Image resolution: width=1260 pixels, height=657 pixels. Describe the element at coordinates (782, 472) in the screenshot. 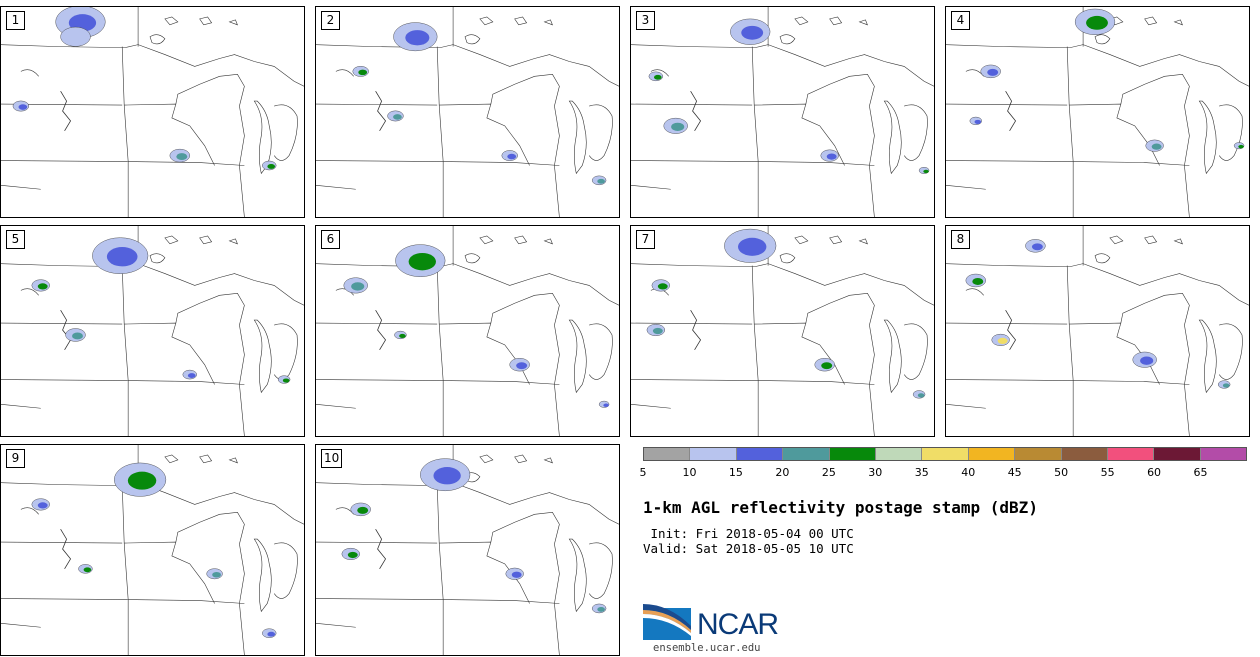

I see `colorbar-tick-label: 20` at that location.